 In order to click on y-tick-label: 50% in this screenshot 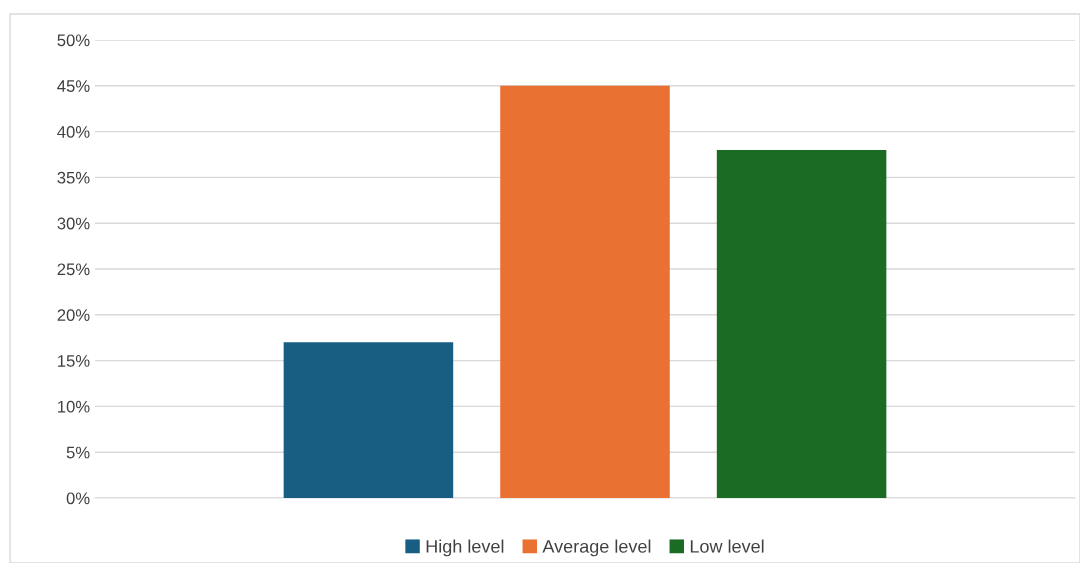, I will do `click(73, 40)`.